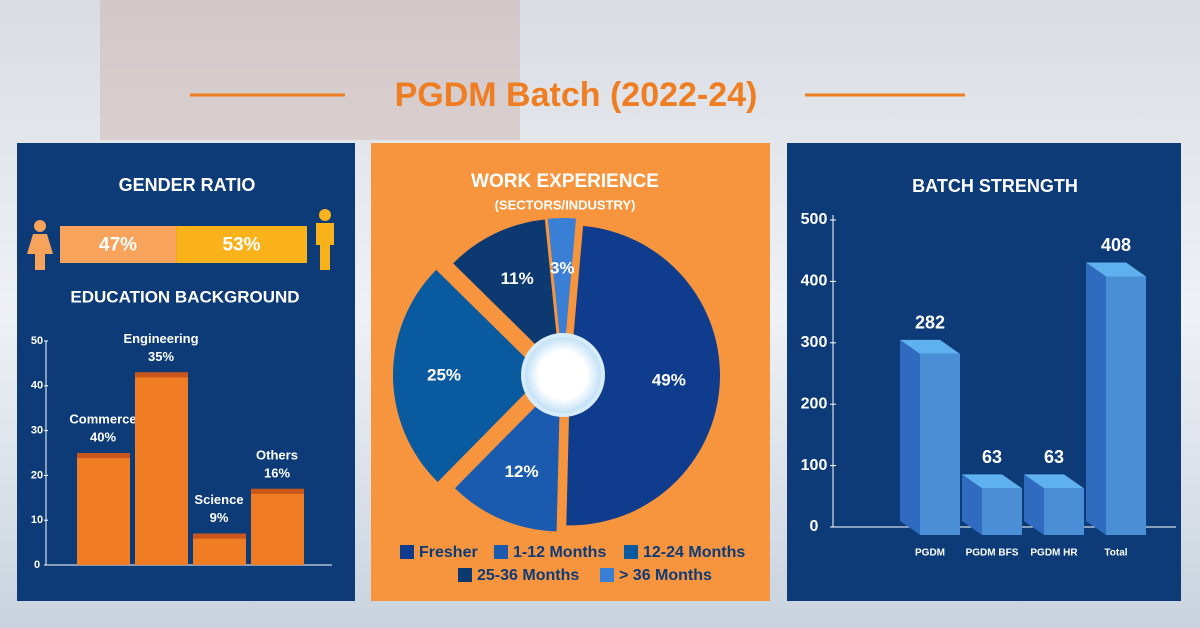  I want to click on value-label: 11%, so click(517, 278).